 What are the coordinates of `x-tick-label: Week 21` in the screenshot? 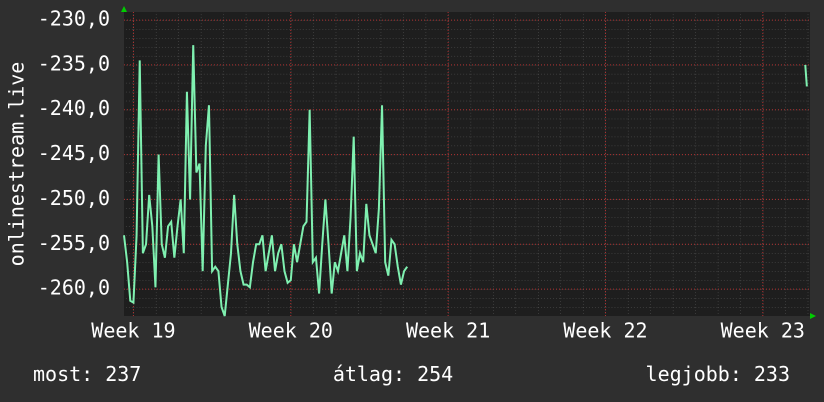 It's located at (448, 331).